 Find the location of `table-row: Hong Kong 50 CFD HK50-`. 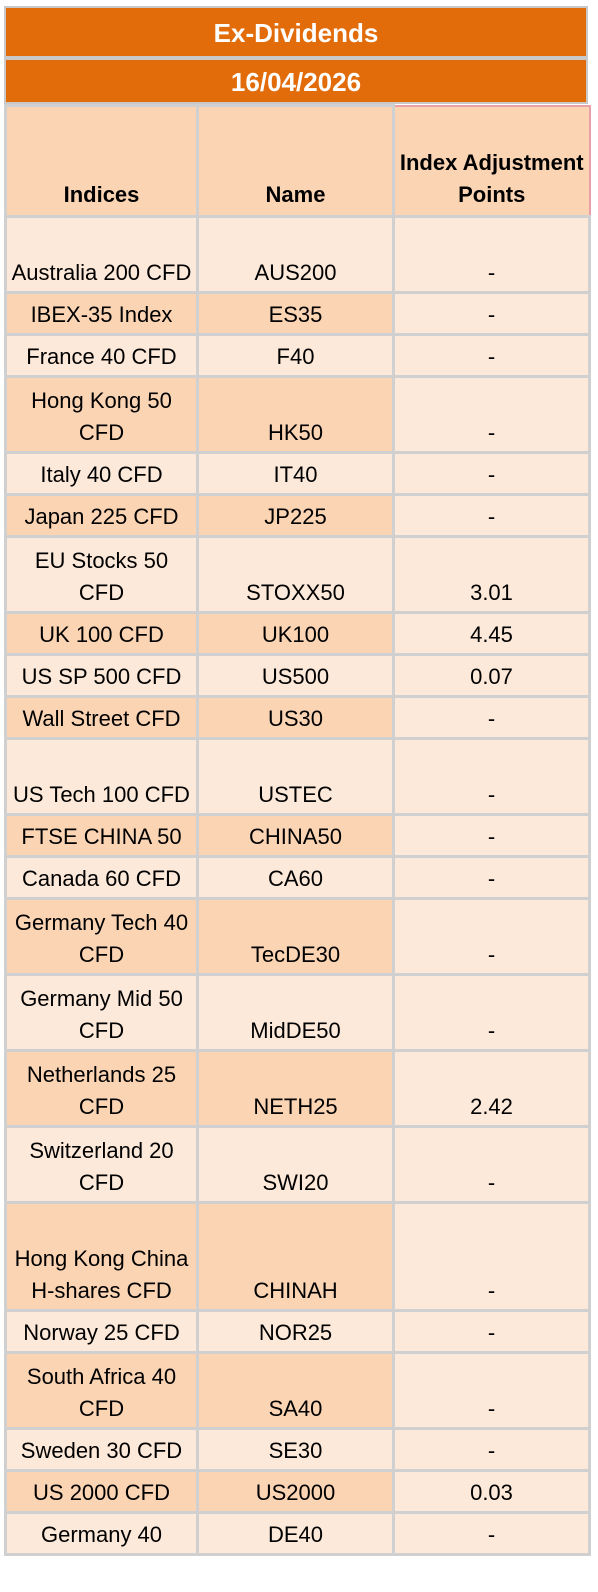

table-row: Hong Kong 50 CFD HK50- is located at coordinates (297, 414).